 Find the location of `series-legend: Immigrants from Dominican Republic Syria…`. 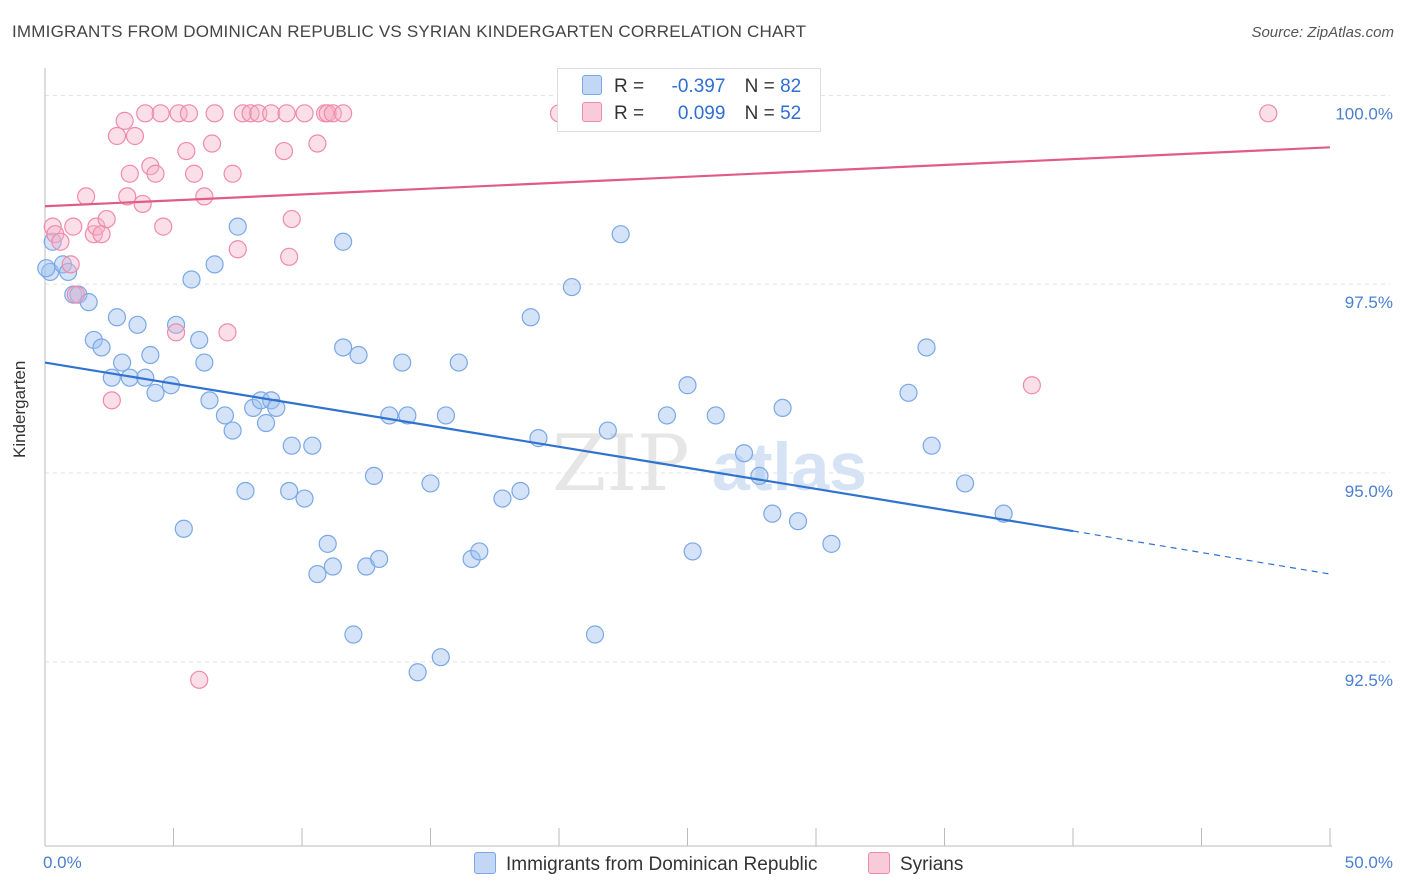

series-legend: Immigrants from Dominican Republic Syria… is located at coordinates (703, 865).